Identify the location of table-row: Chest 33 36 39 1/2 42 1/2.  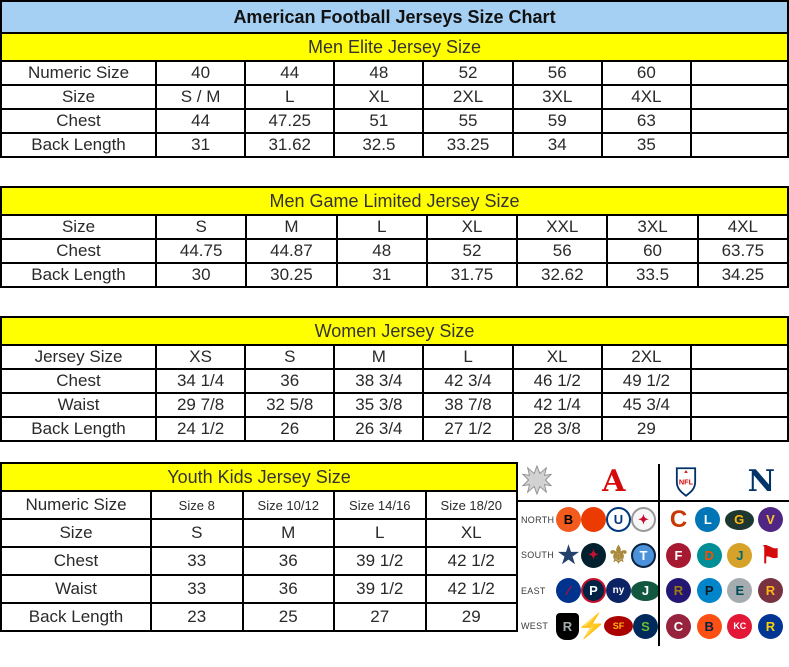
(259, 561).